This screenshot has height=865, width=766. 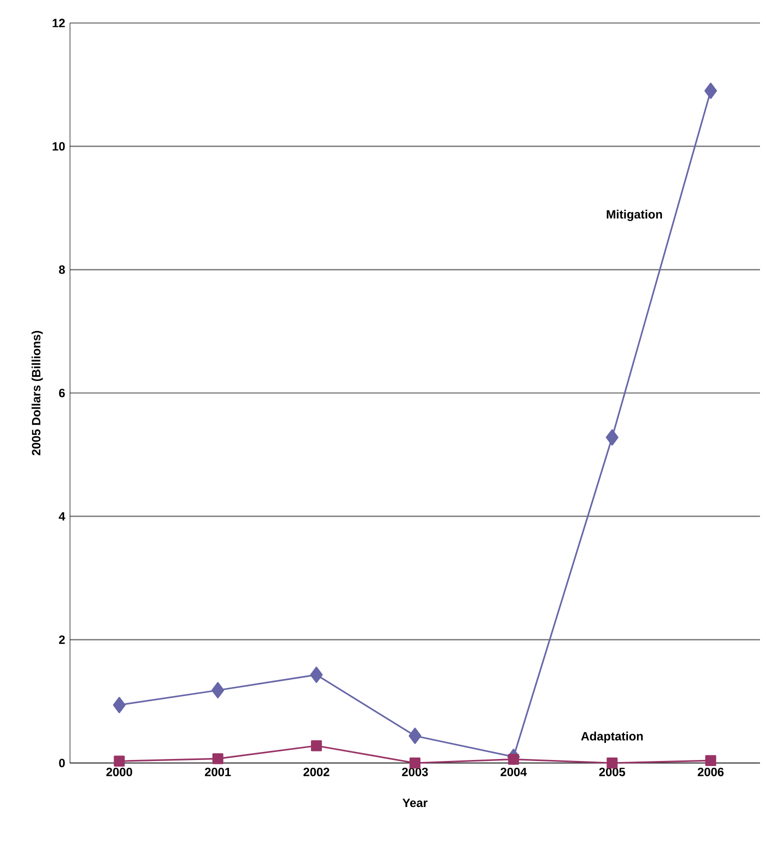 What do you see at coordinates (58, 146) in the screenshot?
I see `y-tick-label: 10` at bounding box center [58, 146].